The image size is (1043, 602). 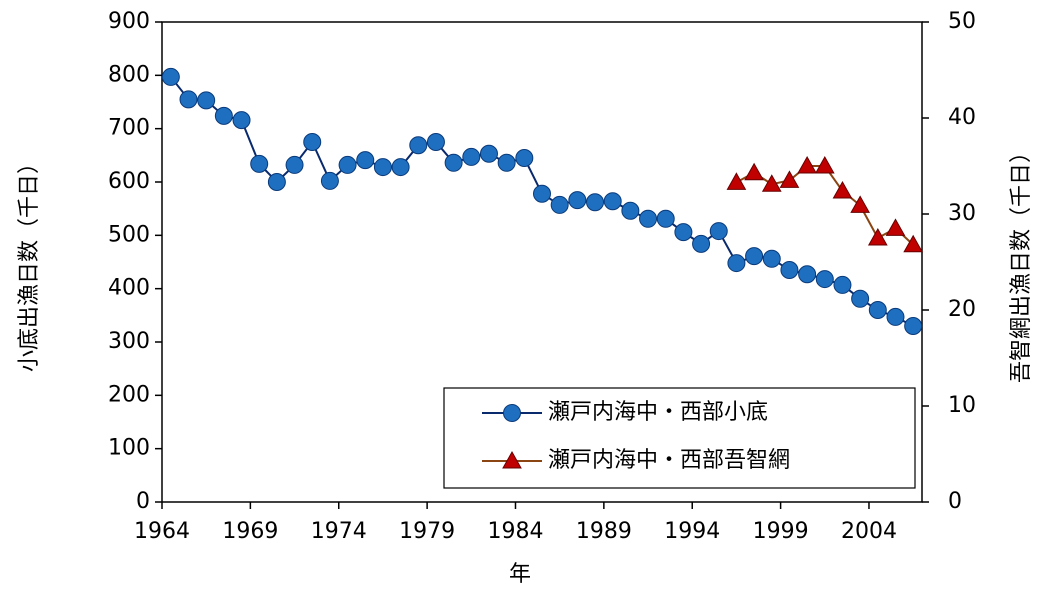 What do you see at coordinates (162, 531) in the screenshot?
I see `x-tick-label: 1964` at bounding box center [162, 531].